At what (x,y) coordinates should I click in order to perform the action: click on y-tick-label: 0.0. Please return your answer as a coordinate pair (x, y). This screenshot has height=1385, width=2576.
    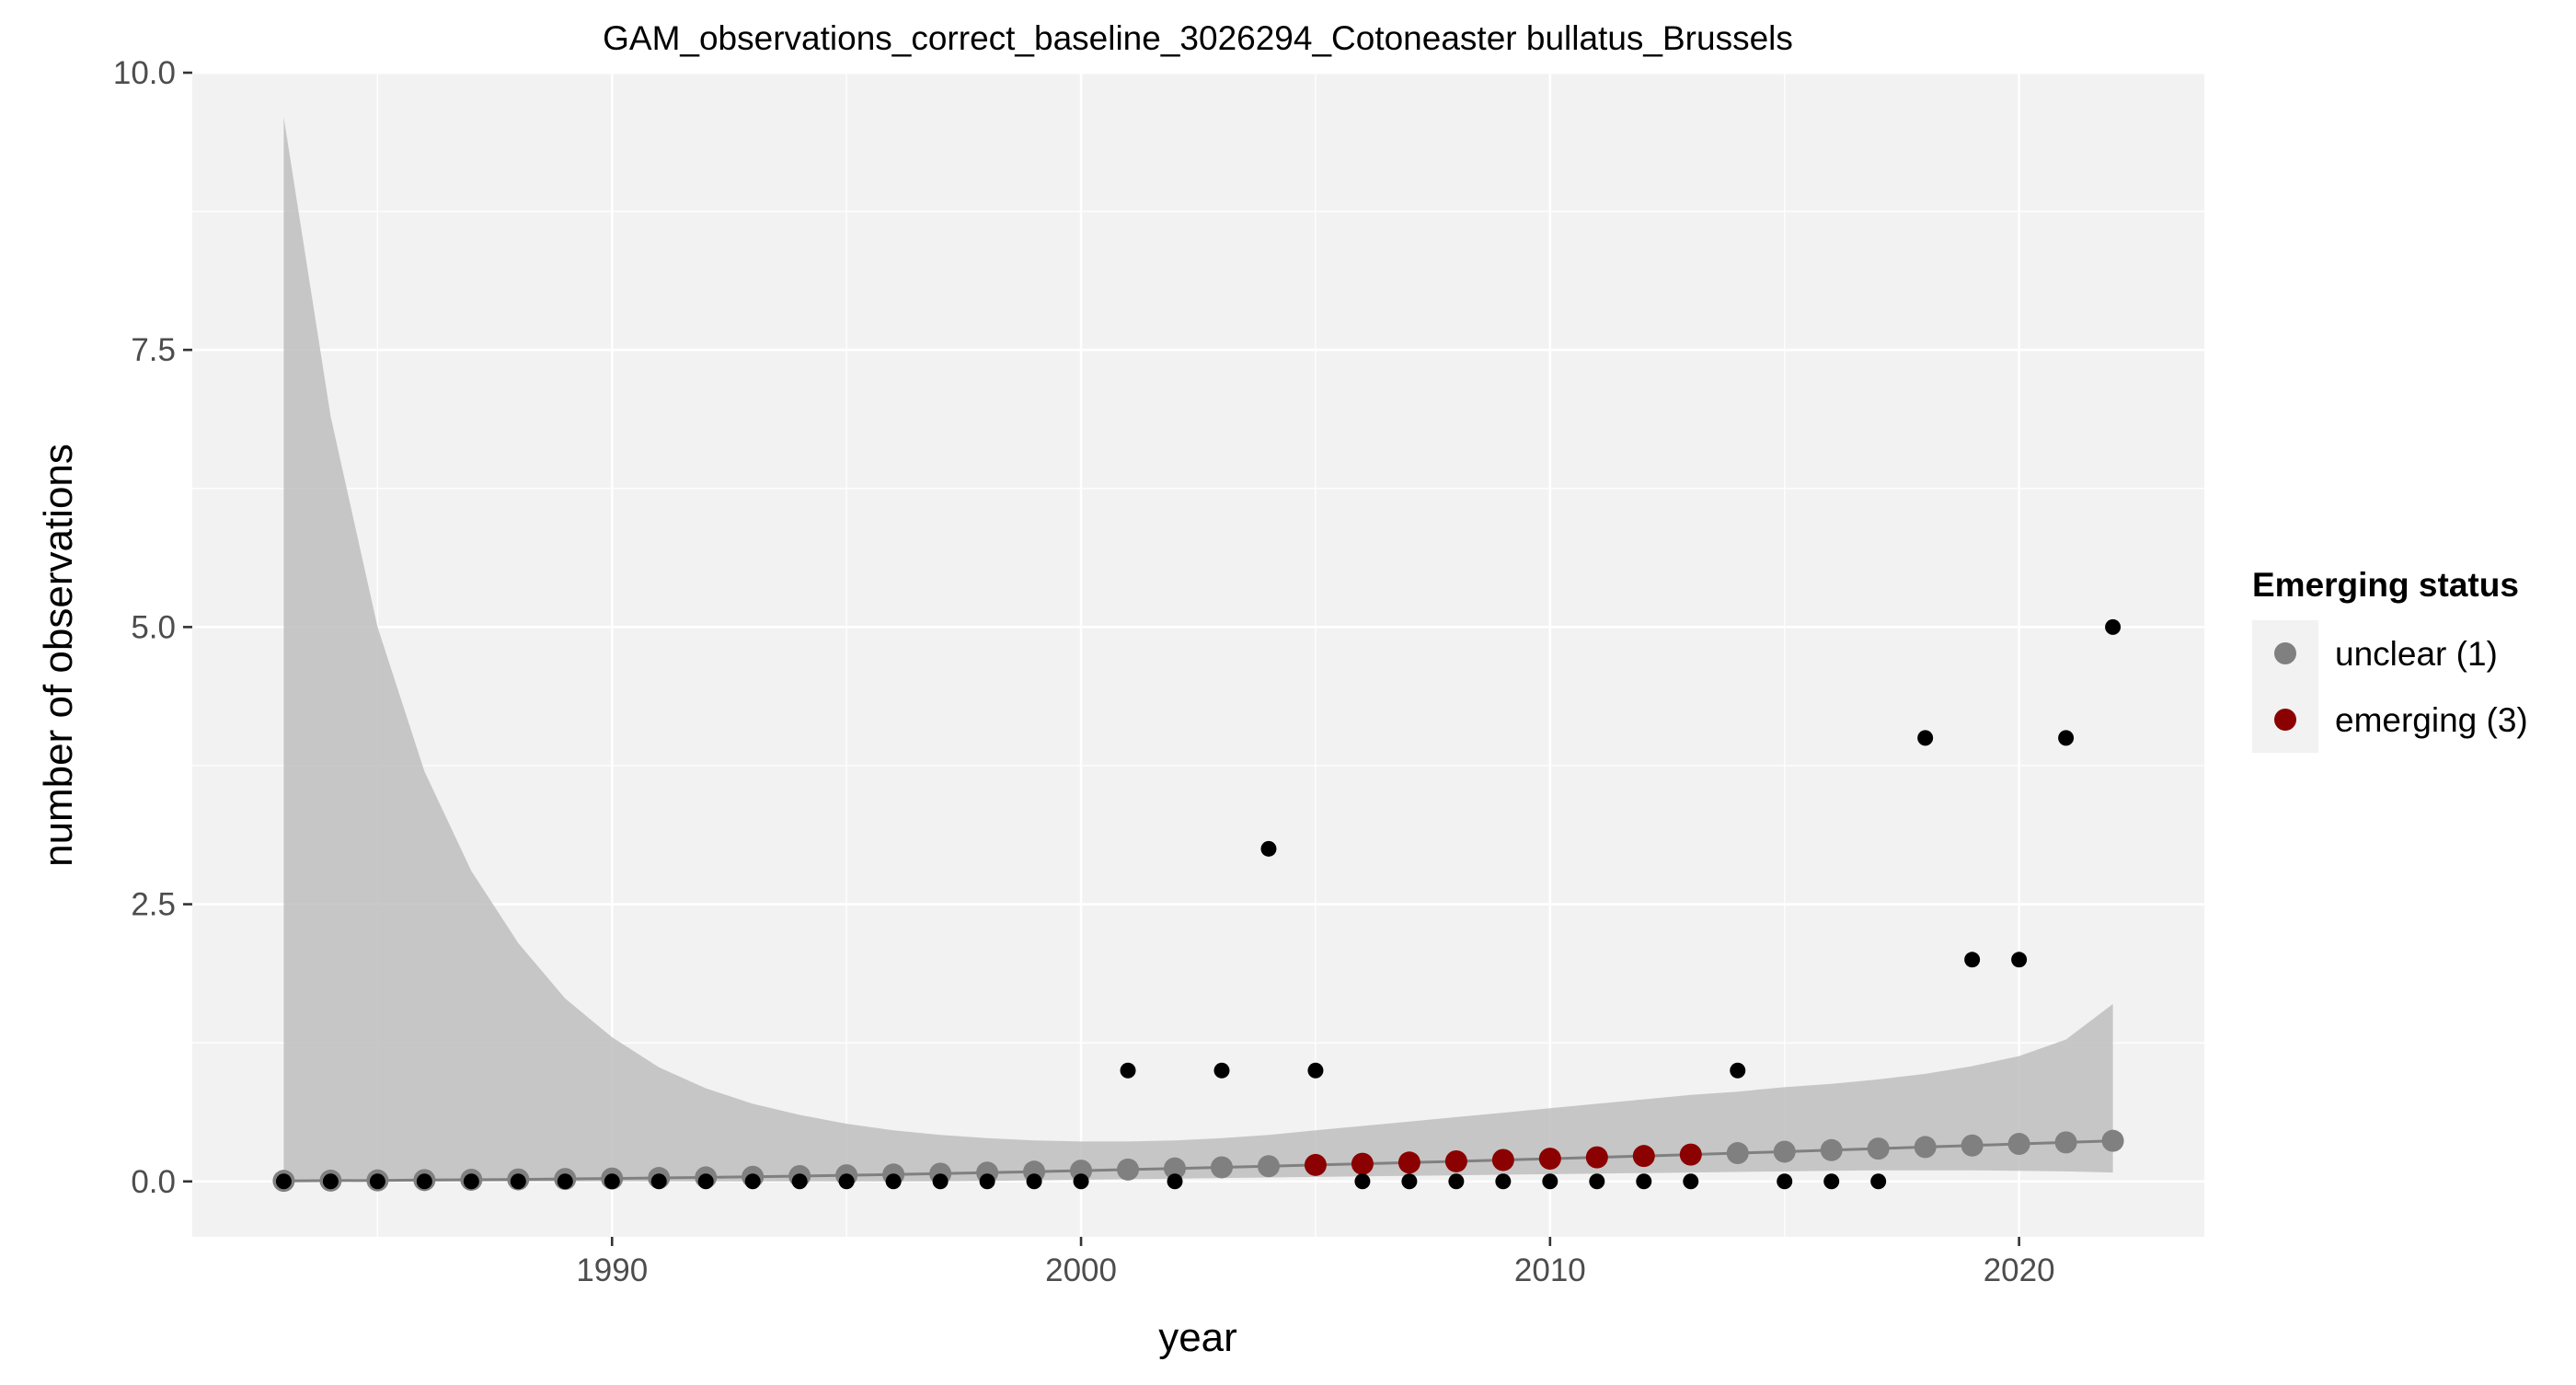
    Looking at the image, I should click on (153, 1182).